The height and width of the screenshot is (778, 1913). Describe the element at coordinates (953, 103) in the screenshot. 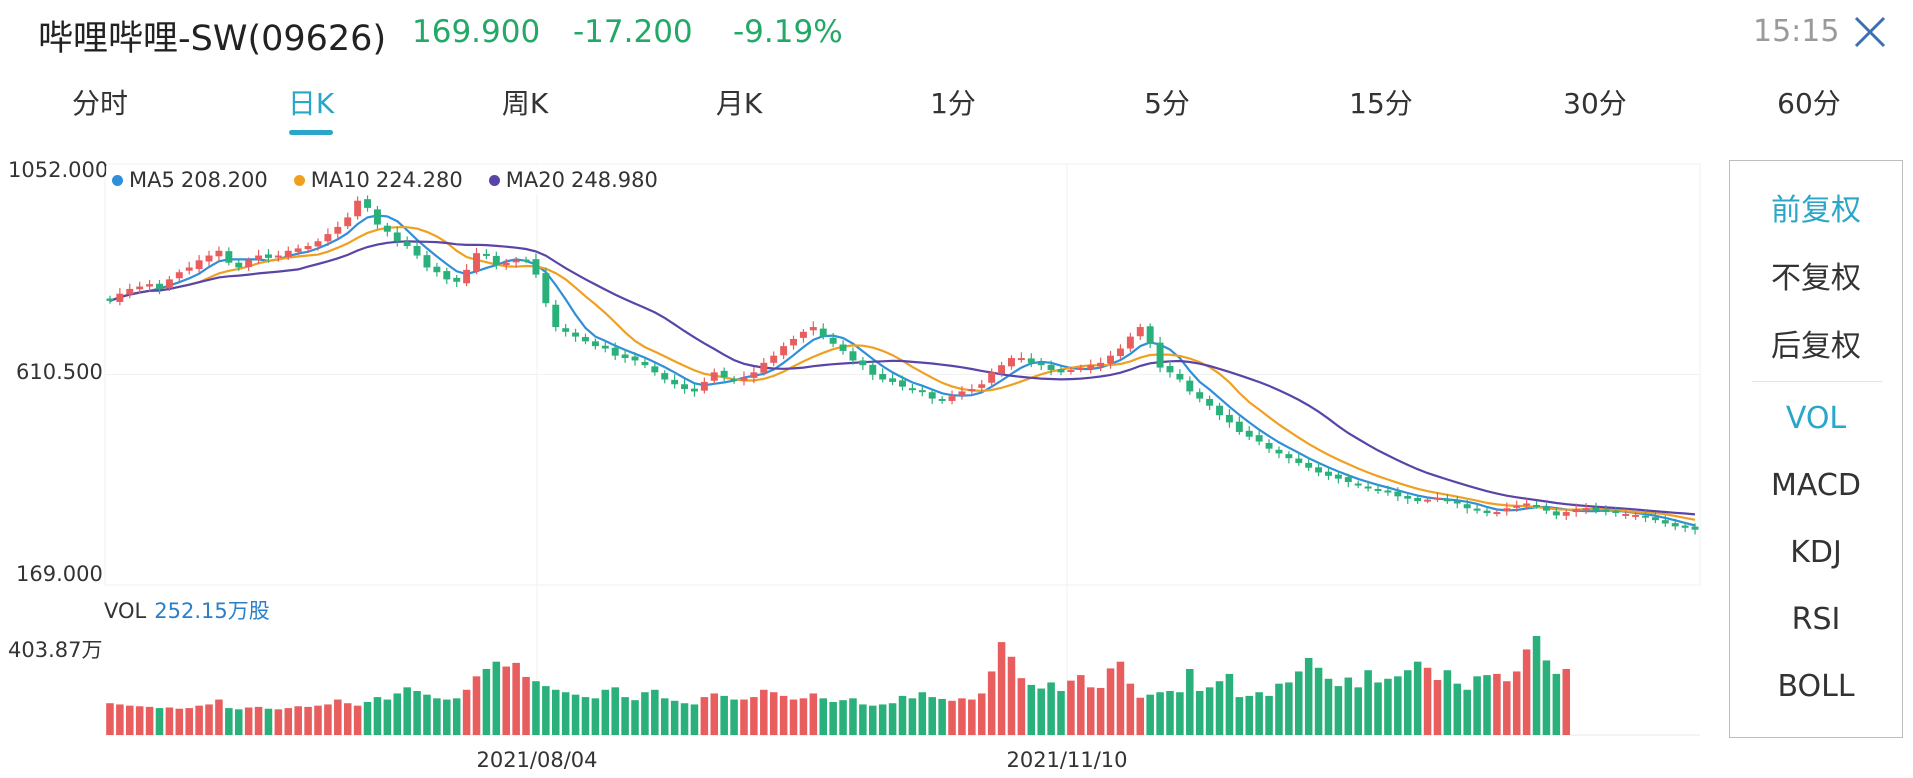

I see `tab-1min: 1分` at that location.